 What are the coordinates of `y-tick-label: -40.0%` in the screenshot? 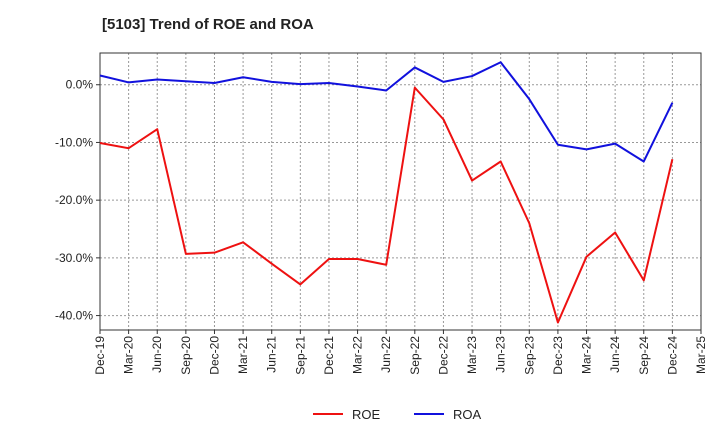 It's located at (74, 316).